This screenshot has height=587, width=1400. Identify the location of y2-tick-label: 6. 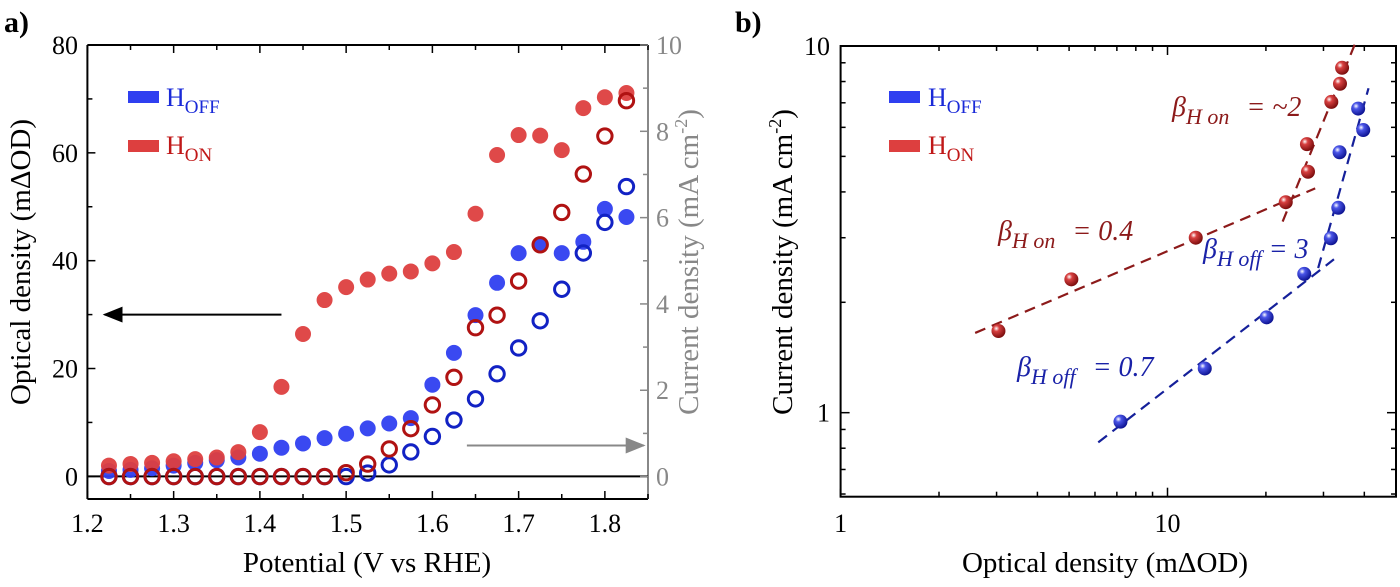
(662, 218).